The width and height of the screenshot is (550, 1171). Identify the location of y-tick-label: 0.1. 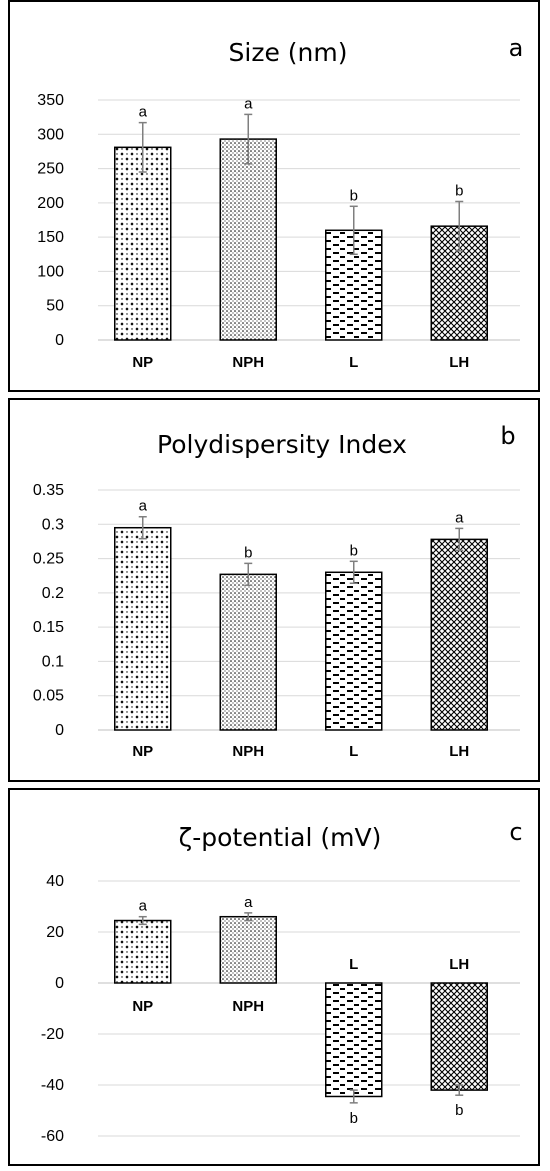
(53, 661).